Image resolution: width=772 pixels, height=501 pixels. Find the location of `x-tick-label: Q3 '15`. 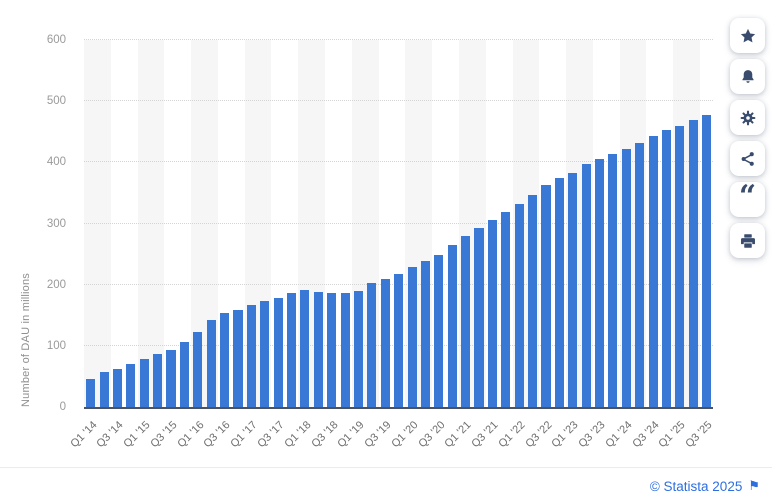

x-tick-label: Q3 '15 is located at coordinates (164, 435).